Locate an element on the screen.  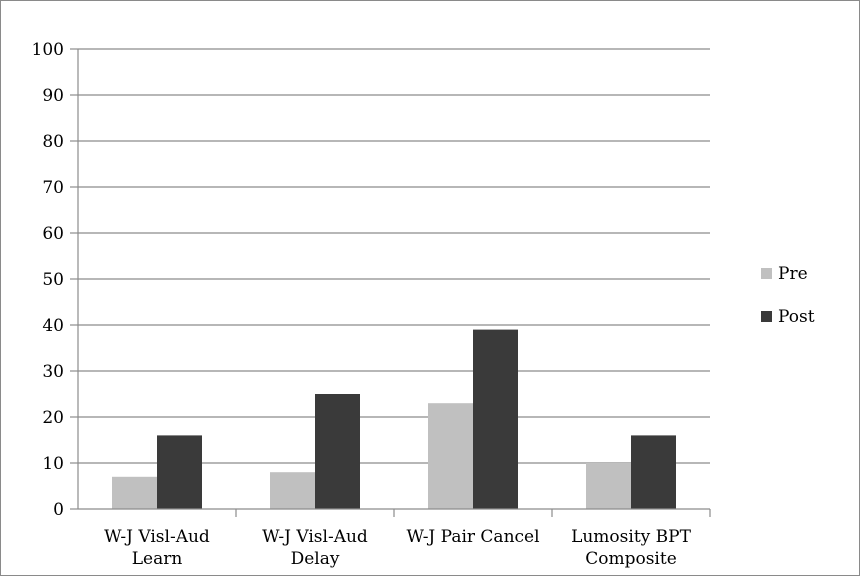
x-tick-label: W-J Pair Cancel is located at coordinates (472, 537).